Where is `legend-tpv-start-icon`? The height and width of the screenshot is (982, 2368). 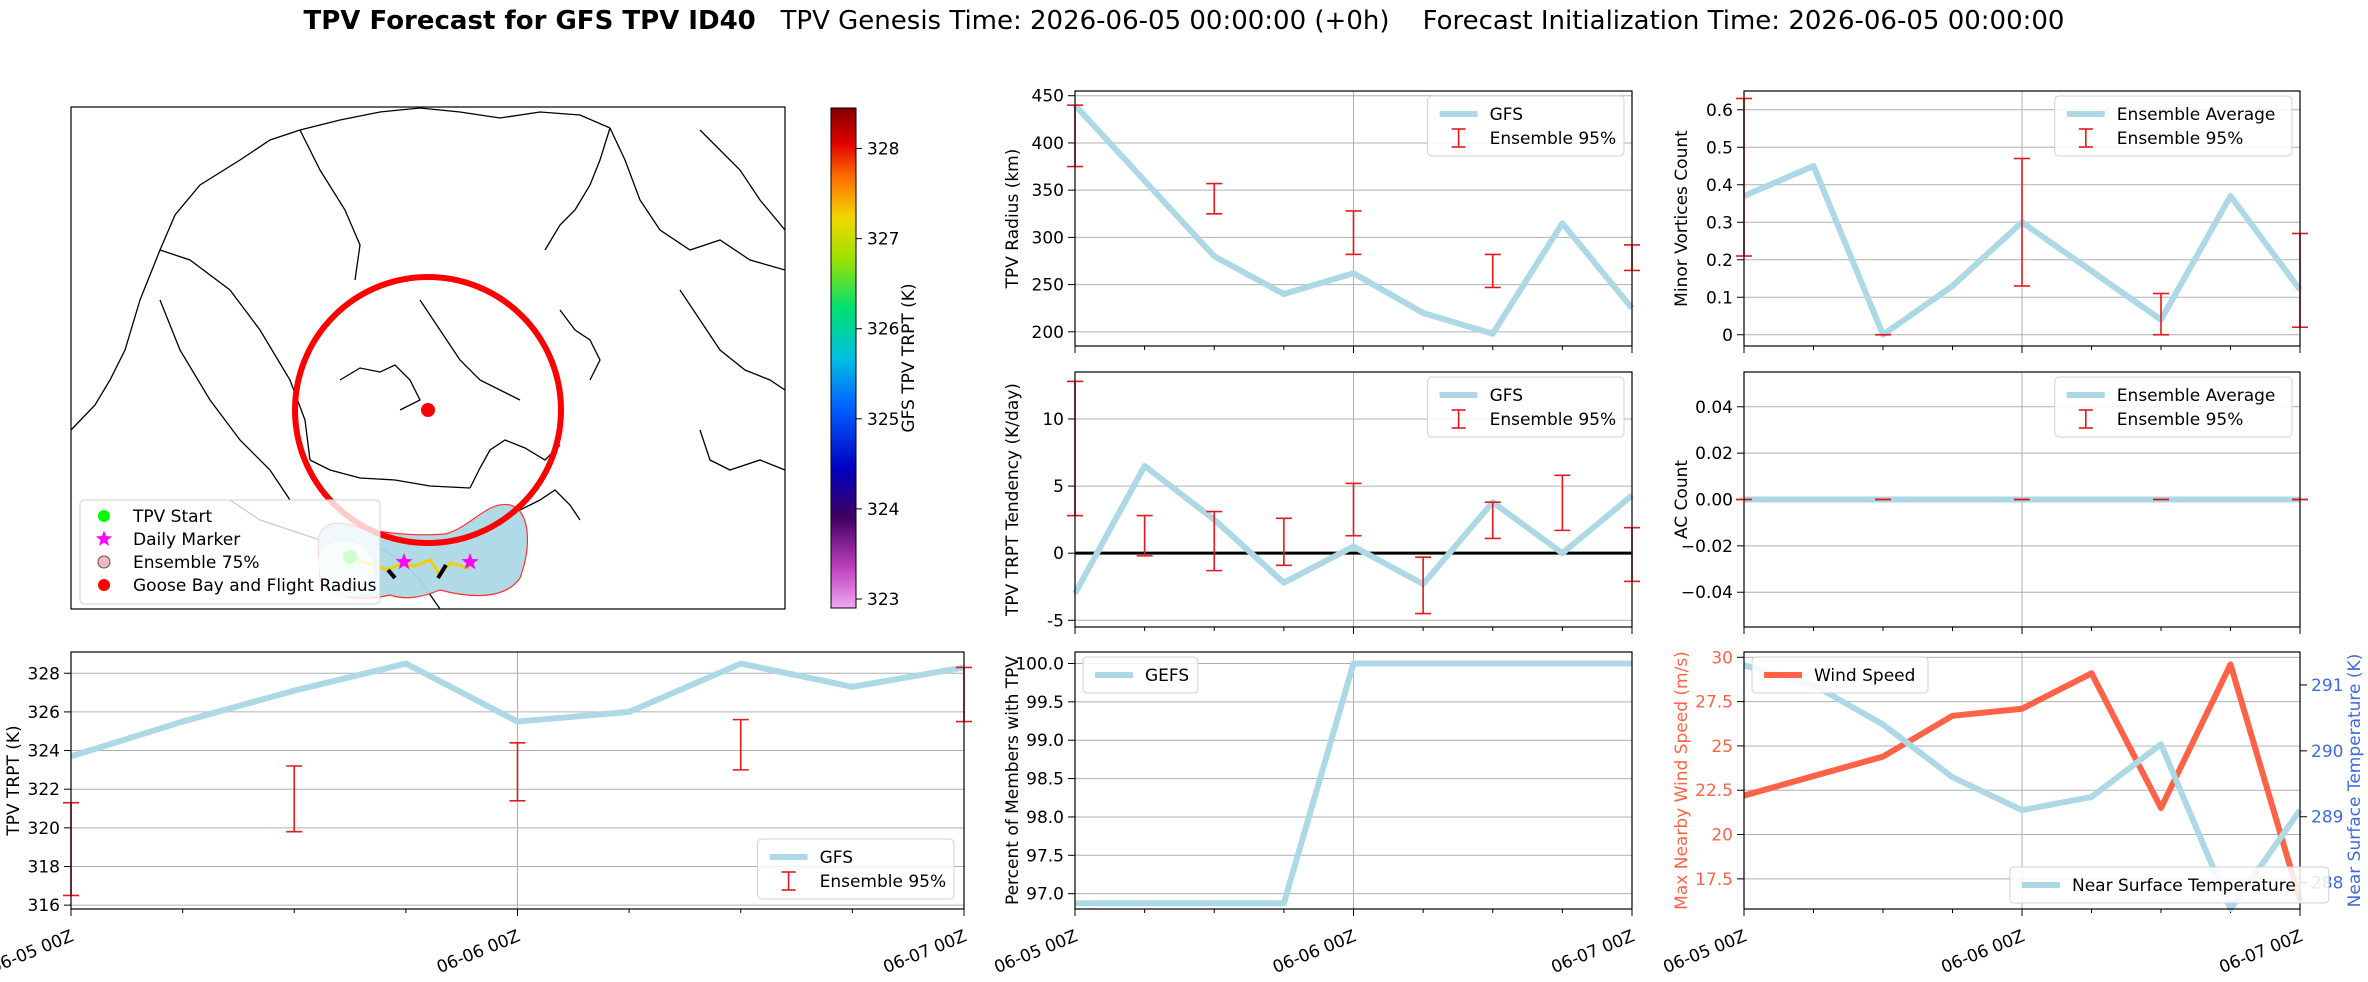
legend-tpv-start-icon is located at coordinates (104, 516).